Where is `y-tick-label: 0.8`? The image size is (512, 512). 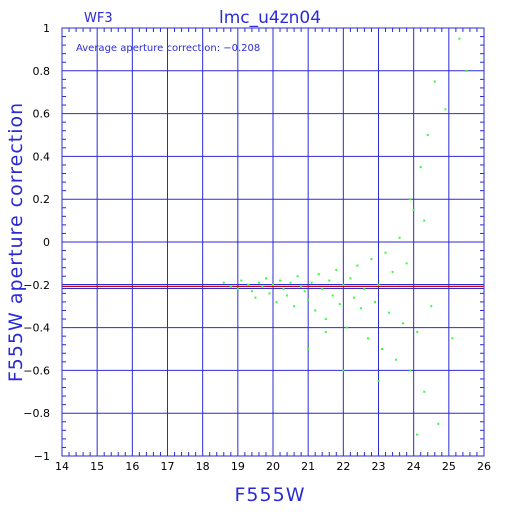
y-tick-label: 0.8 is located at coordinates (42, 71).